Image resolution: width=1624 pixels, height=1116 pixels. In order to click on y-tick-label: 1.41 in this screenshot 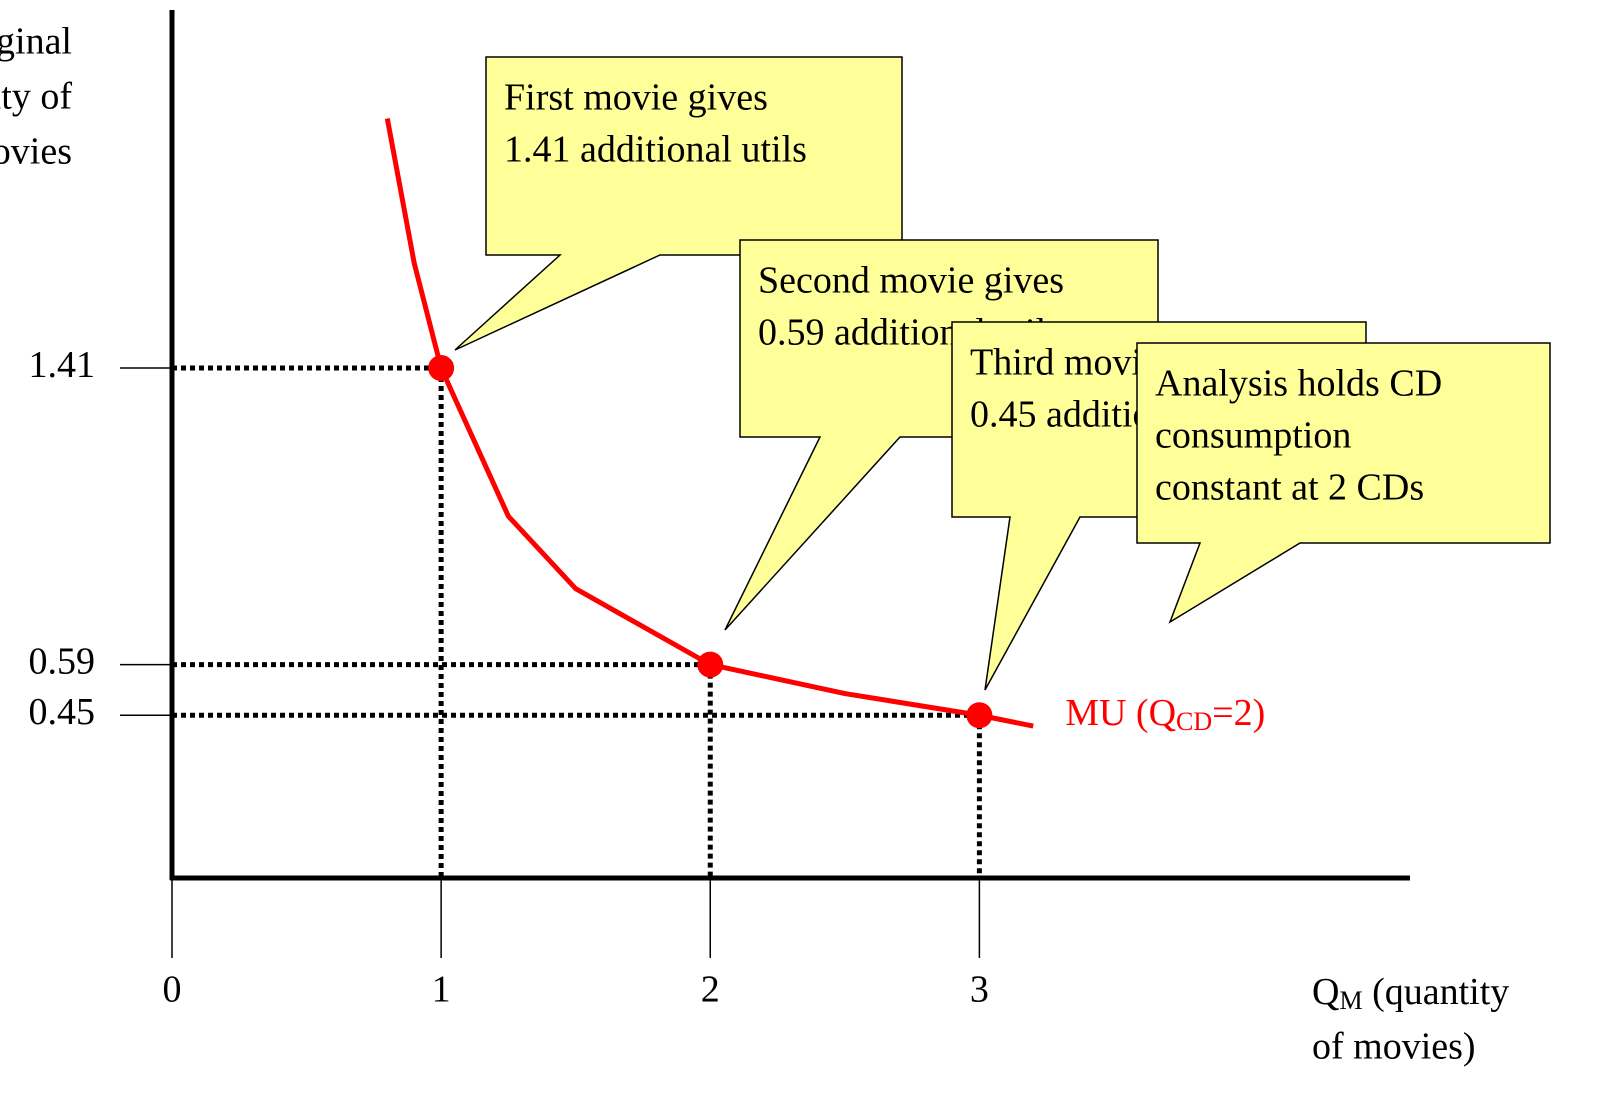, I will do `click(62, 365)`.